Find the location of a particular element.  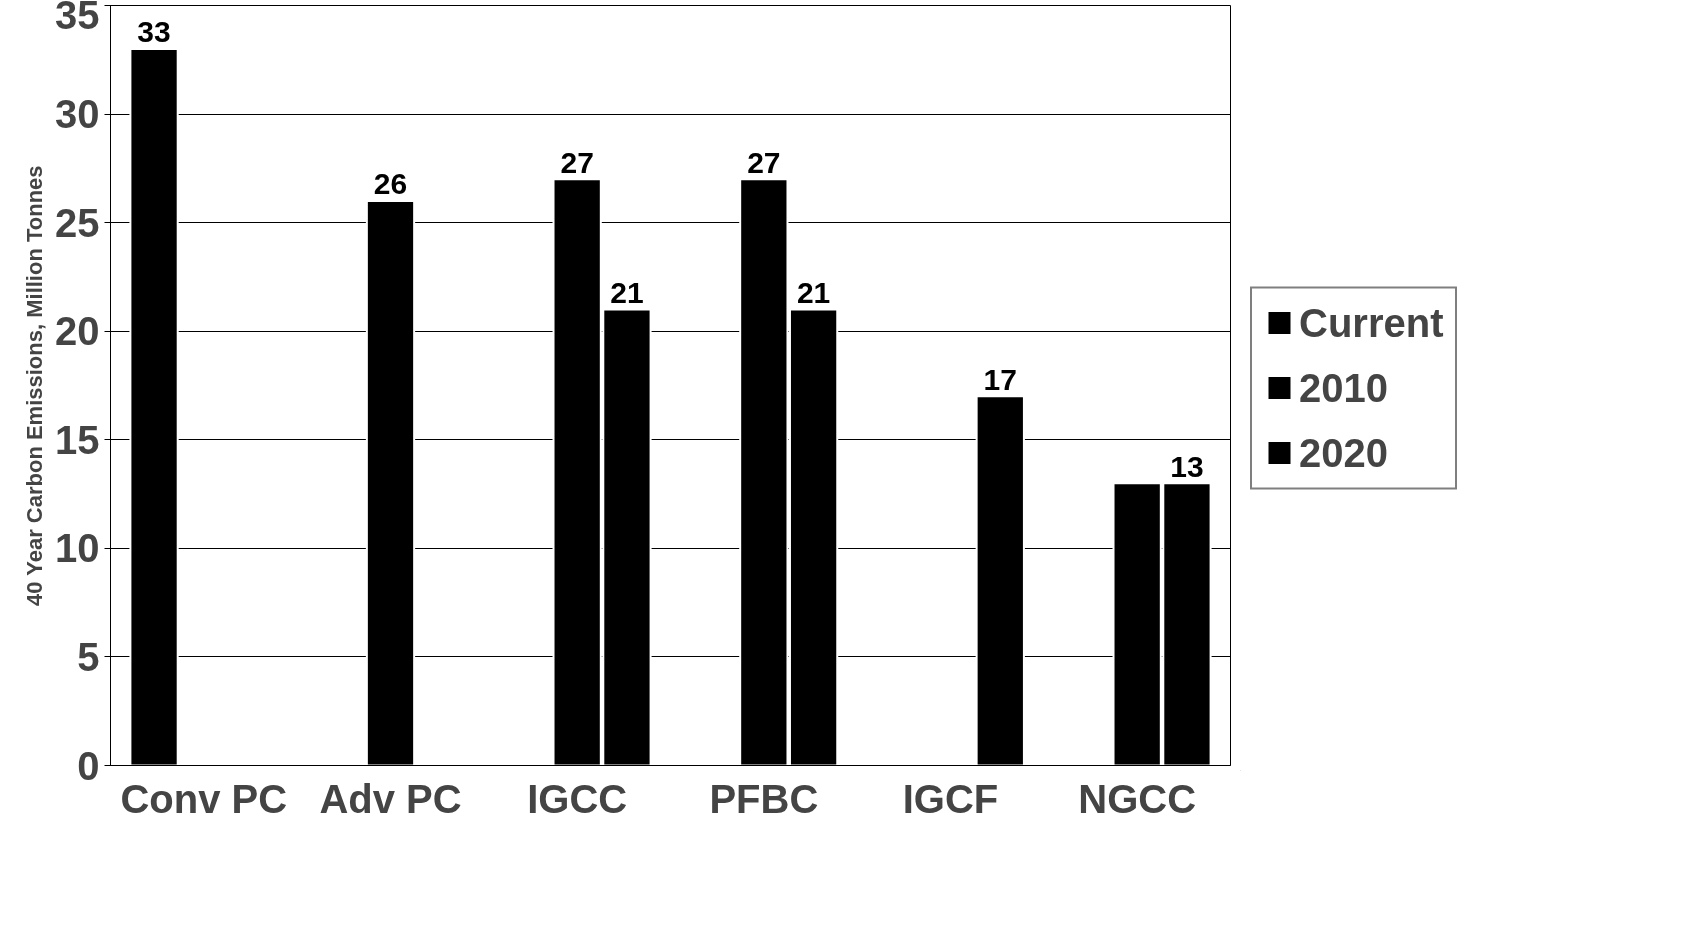

y-tick-label: 15 is located at coordinates (77, 439).